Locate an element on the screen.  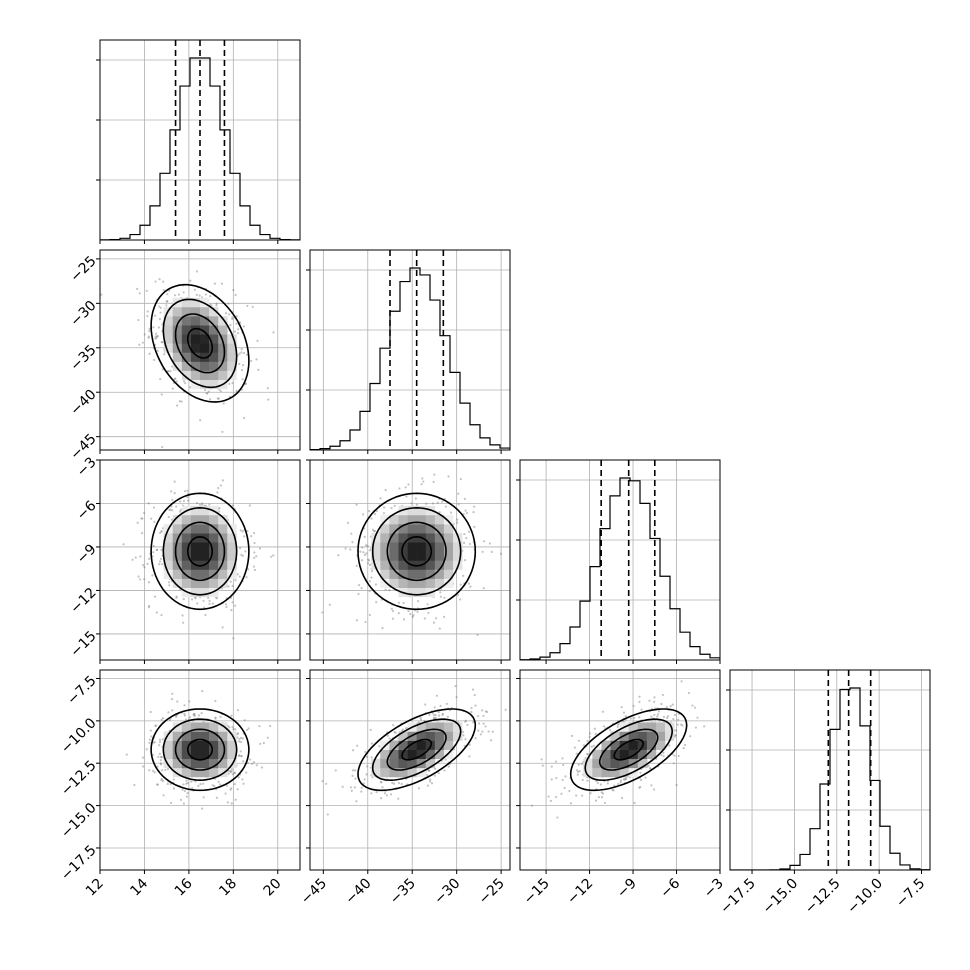
x-tick-label-0-4: 20 is located at coordinates (273, 888).